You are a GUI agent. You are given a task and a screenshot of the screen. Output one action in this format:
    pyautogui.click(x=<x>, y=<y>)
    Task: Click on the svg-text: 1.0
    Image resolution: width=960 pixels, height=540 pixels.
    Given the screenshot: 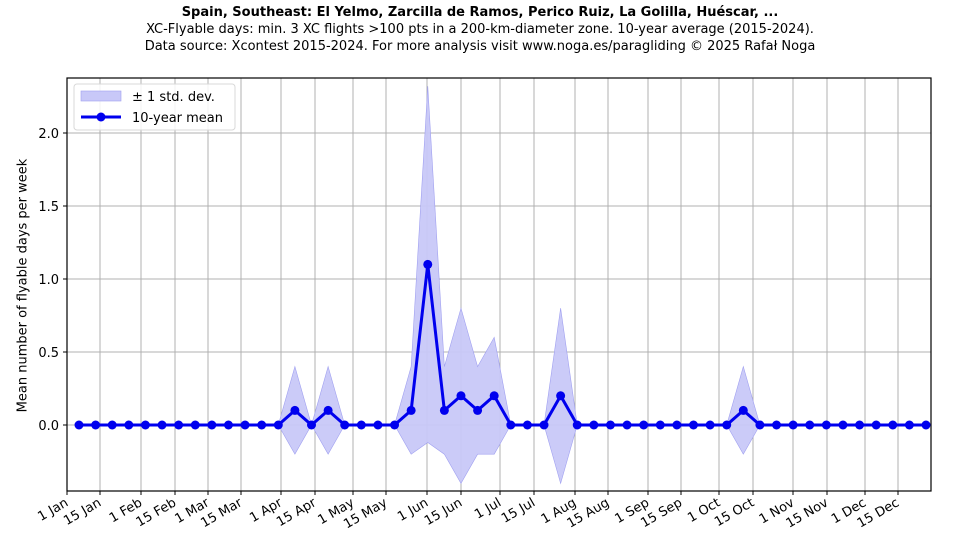 What is the action you would take?
    pyautogui.click(x=48, y=280)
    